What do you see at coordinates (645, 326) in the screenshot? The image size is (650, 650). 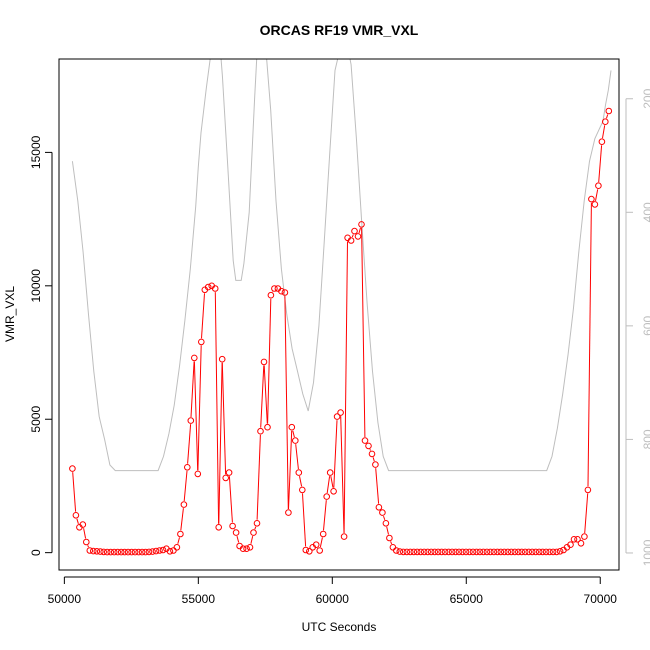 I see `secondary-tick-label: 600` at bounding box center [645, 326].